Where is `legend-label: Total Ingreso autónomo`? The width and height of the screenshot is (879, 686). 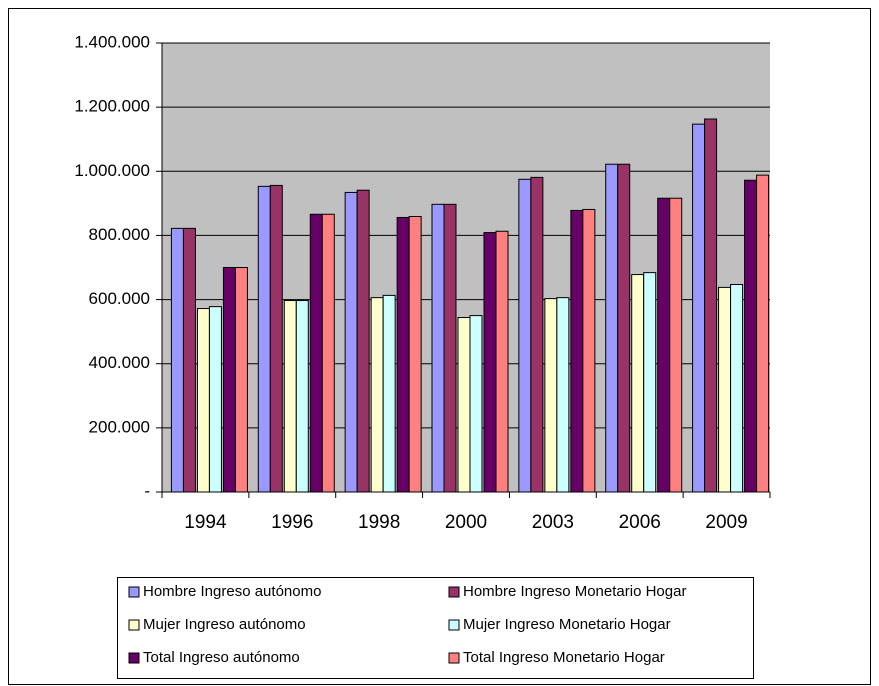
legend-label: Total Ingreso autónomo is located at coordinates (221, 657).